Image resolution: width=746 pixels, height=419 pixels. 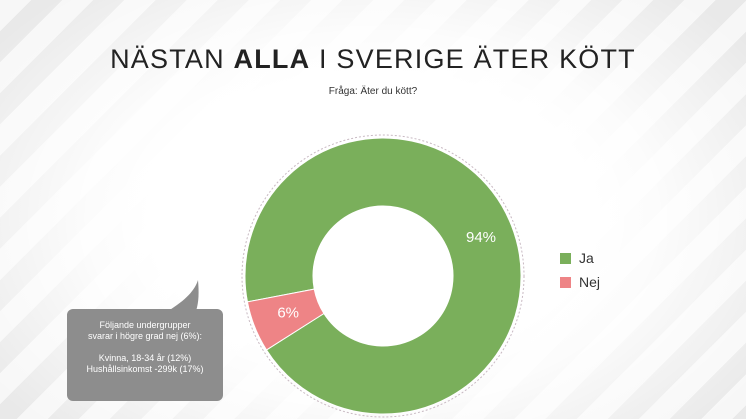 What do you see at coordinates (373, 91) in the screenshot?
I see `chart-subtitle: Fråga: Äter du kött?` at bounding box center [373, 91].